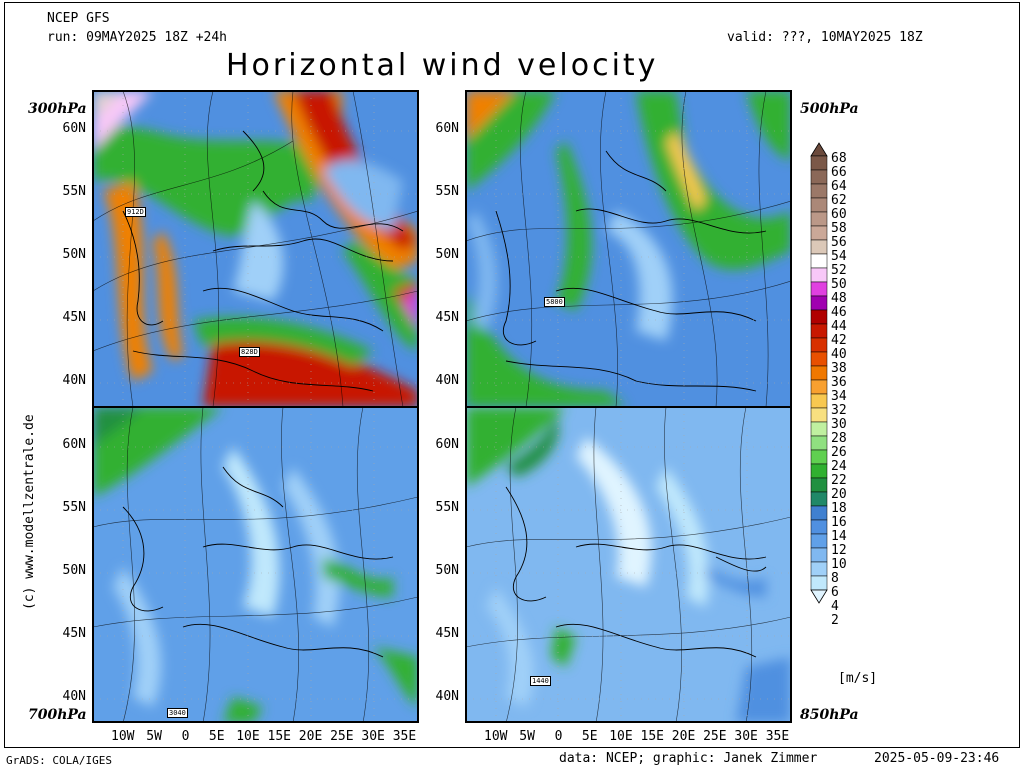  What do you see at coordinates (404, 736) in the screenshot?
I see `lon-label: 35E` at bounding box center [404, 736].